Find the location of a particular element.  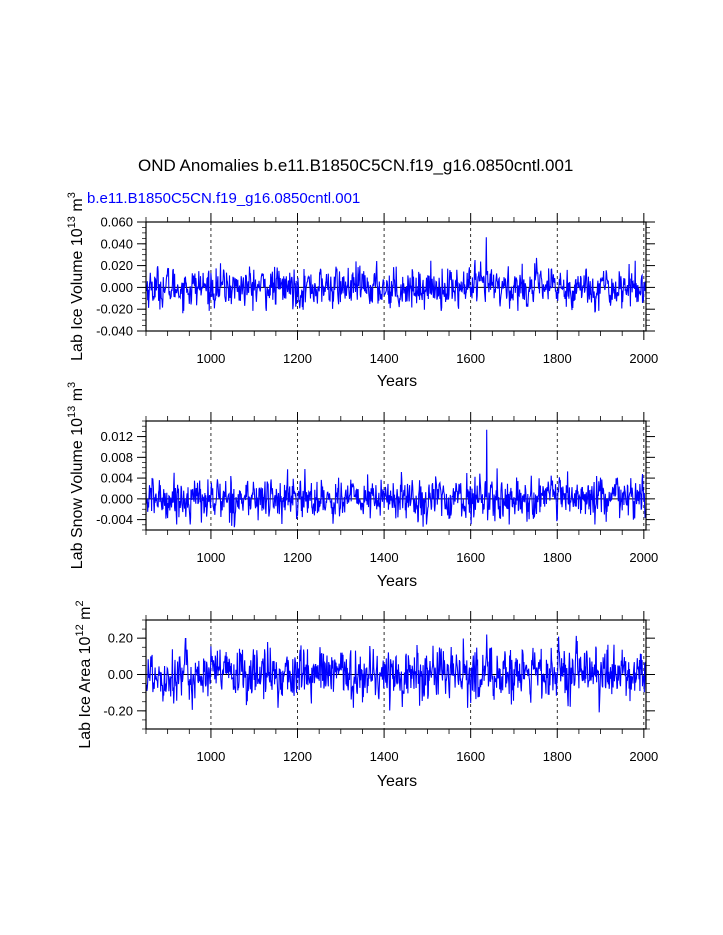

y-axis-label: Lab Ice Volume 1013 m3 is located at coordinates (76, 276).